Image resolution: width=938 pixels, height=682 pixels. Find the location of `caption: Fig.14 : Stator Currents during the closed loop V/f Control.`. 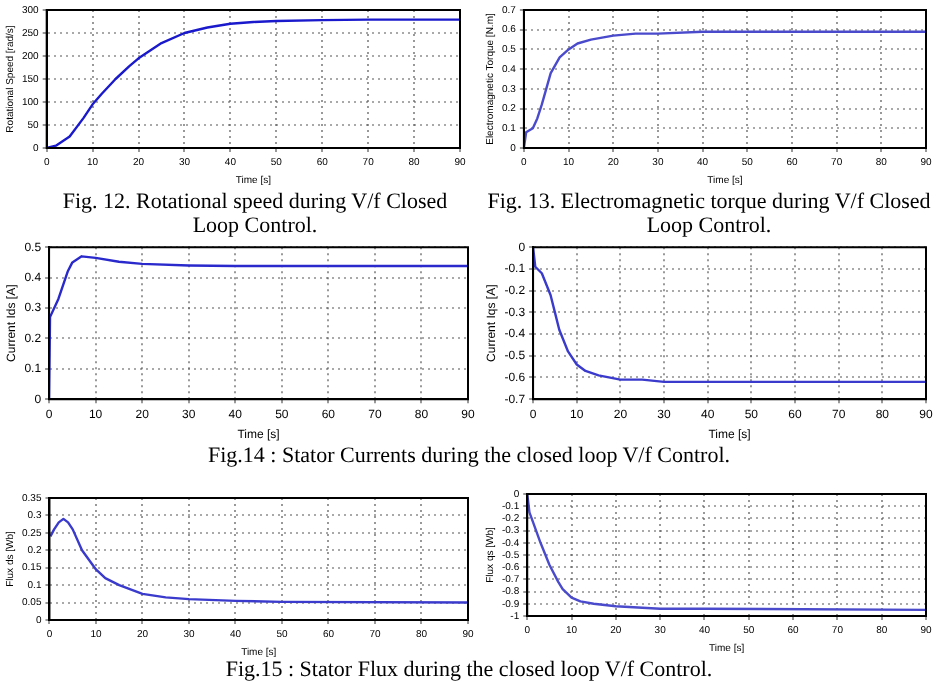

caption: Fig.14 : Stator Currents during the closed loop V/f Control. is located at coordinates (469, 456).